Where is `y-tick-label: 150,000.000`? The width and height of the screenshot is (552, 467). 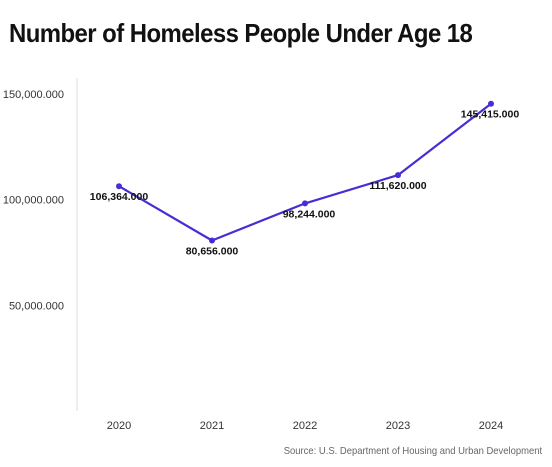 y-tick-label: 150,000.000 is located at coordinates (33, 95).